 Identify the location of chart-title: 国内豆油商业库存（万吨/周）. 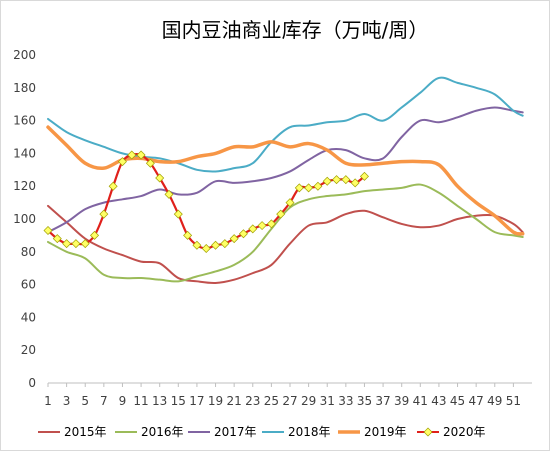
(295, 30).